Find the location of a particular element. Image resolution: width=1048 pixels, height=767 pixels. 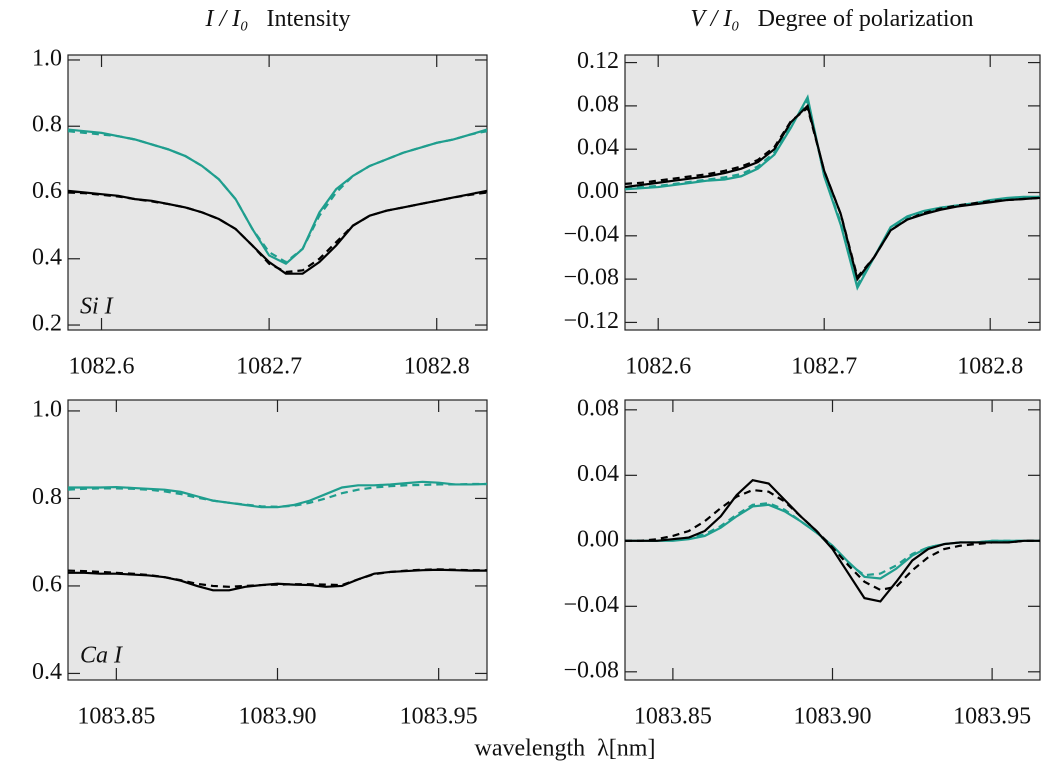

panel-header: I / I₀ Intensity is located at coordinates (278, 19).